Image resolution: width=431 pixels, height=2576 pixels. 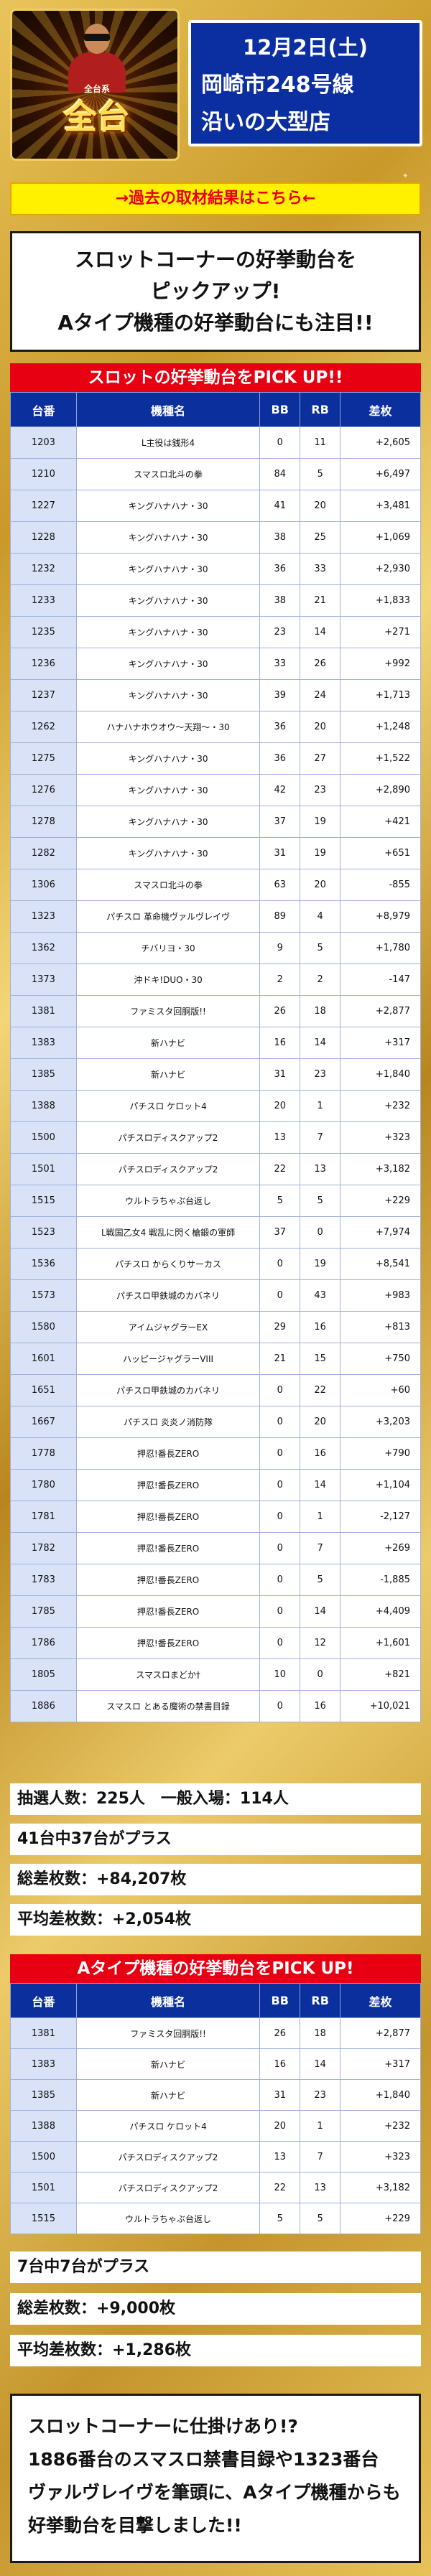 I want to click on rb-cell: 20, so click(x=321, y=885).